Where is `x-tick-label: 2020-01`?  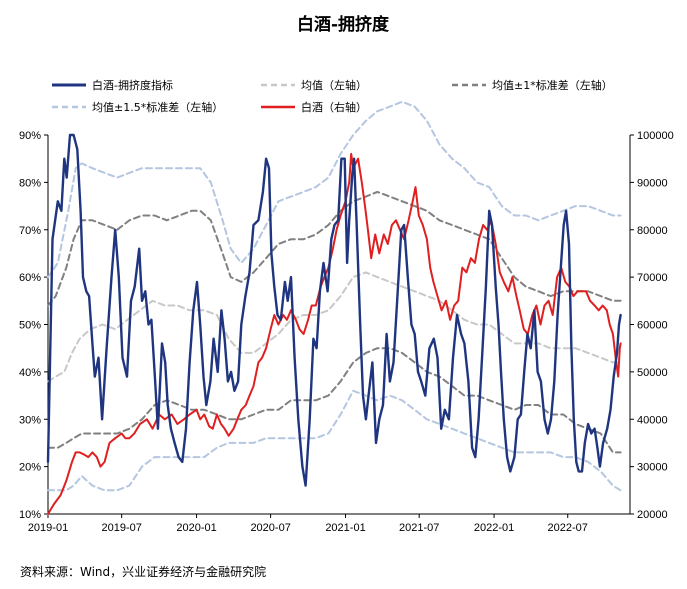
x-tick-label: 2020-01 is located at coordinates (196, 528).